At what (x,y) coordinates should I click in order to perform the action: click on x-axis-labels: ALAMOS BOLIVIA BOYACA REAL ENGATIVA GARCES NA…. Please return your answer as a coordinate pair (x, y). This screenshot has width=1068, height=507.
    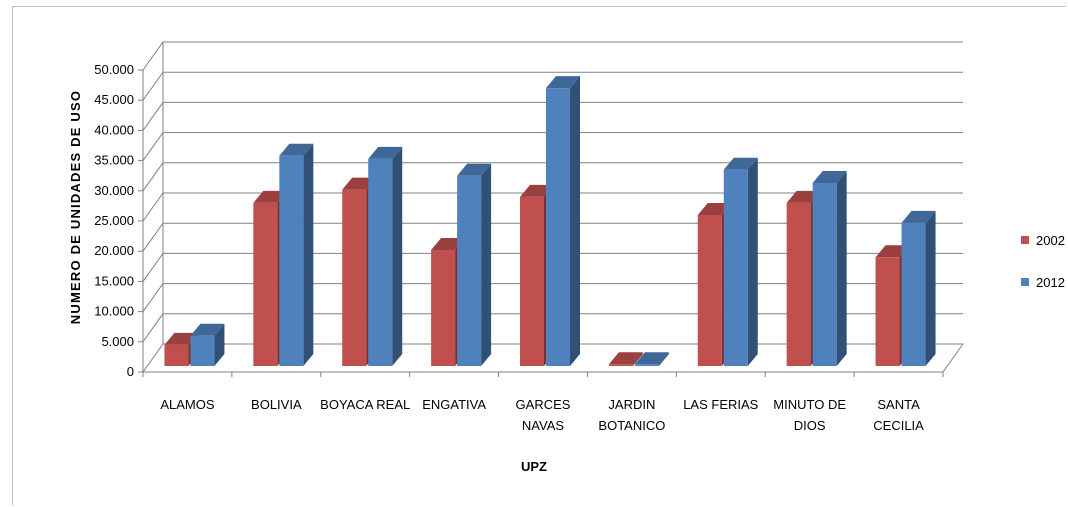
    Looking at the image, I should click on (542, 415).